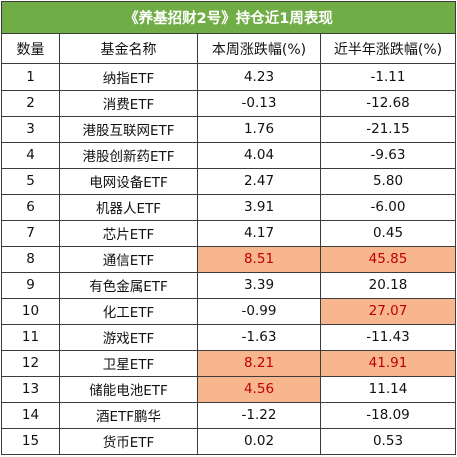 The height and width of the screenshot is (457, 457). Describe the element at coordinates (128, 415) in the screenshot. I see `fund-name-cell: 酒ETF鹏华` at that location.